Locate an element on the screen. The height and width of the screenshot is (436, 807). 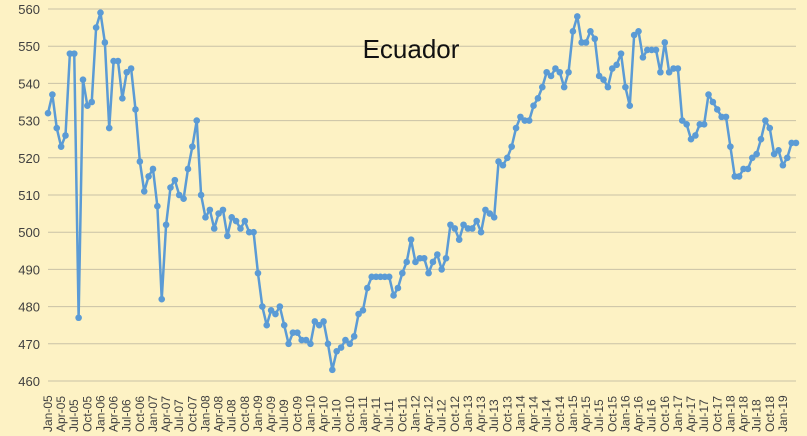
x-tick-label: Oct-11 is located at coordinates (402, 414).